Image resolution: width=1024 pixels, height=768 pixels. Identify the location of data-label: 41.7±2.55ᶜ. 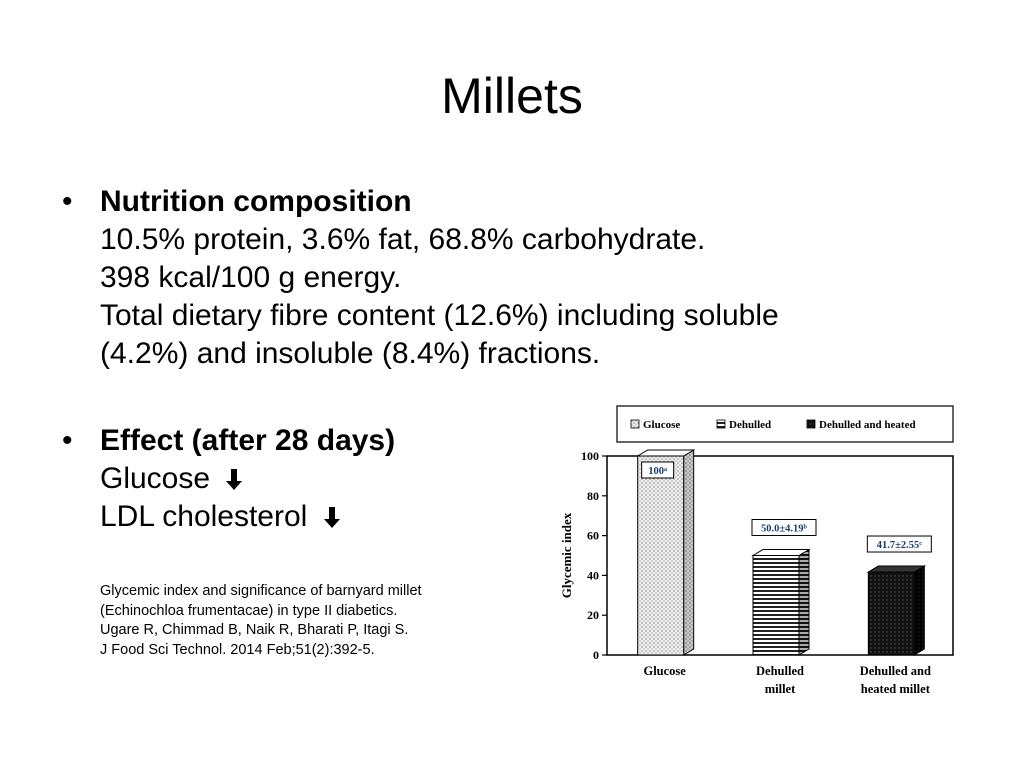
(900, 545).